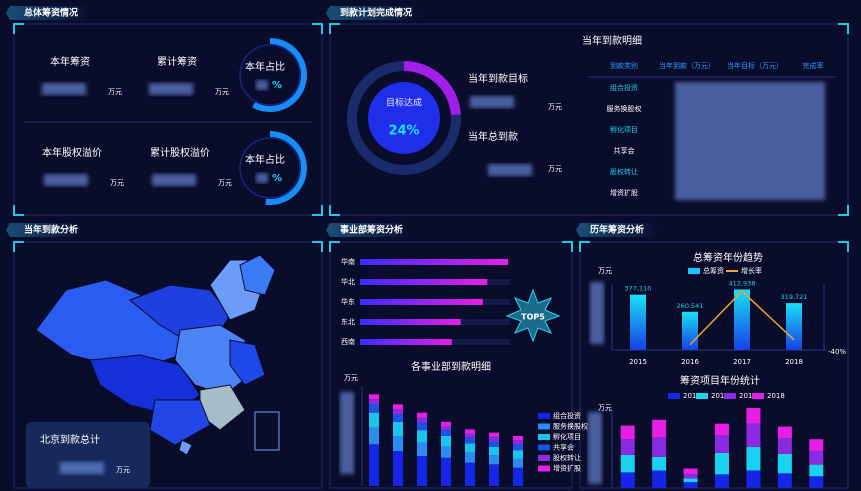 This screenshot has width=861, height=491. What do you see at coordinates (776, 396) in the screenshot?
I see `legend-label: 2018` at bounding box center [776, 396].